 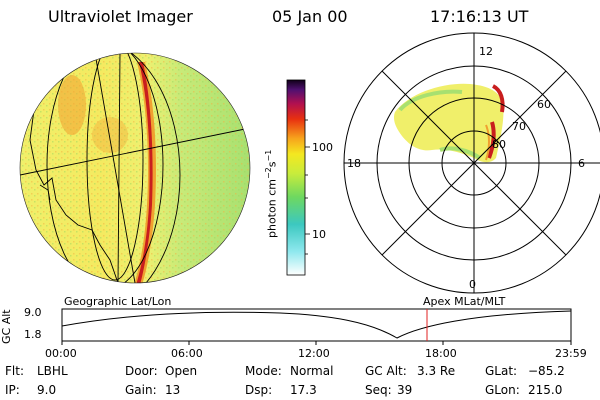 I want to click on date-label: 05 Jan 00, so click(x=310, y=16).